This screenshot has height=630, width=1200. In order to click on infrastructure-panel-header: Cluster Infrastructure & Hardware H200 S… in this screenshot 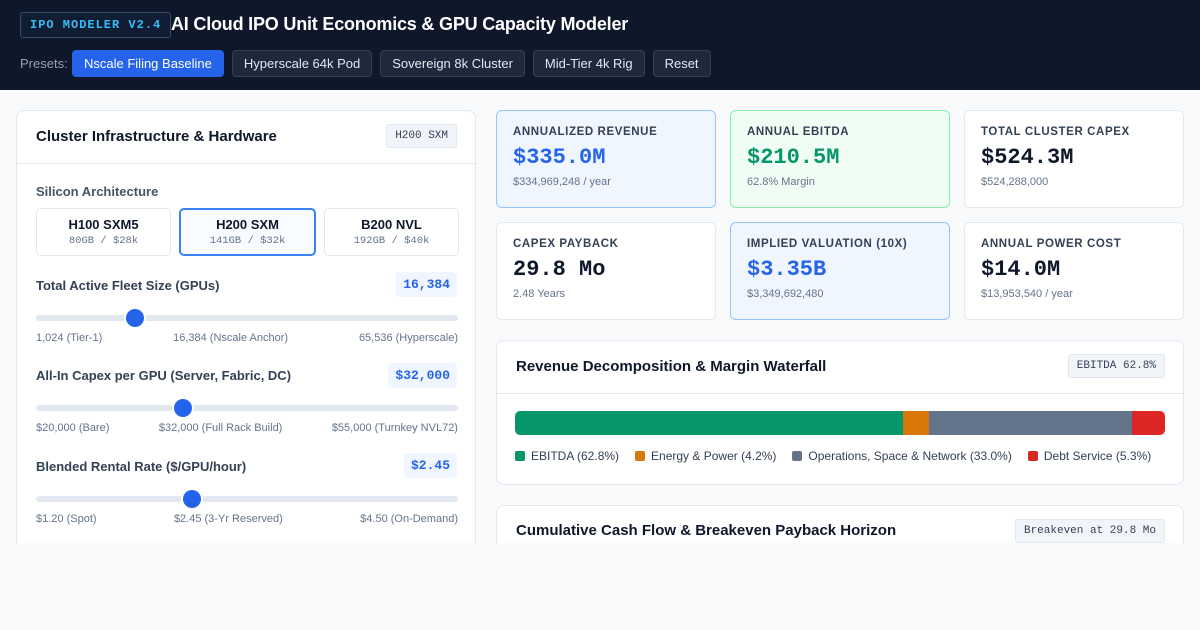, I will do `click(246, 137)`.